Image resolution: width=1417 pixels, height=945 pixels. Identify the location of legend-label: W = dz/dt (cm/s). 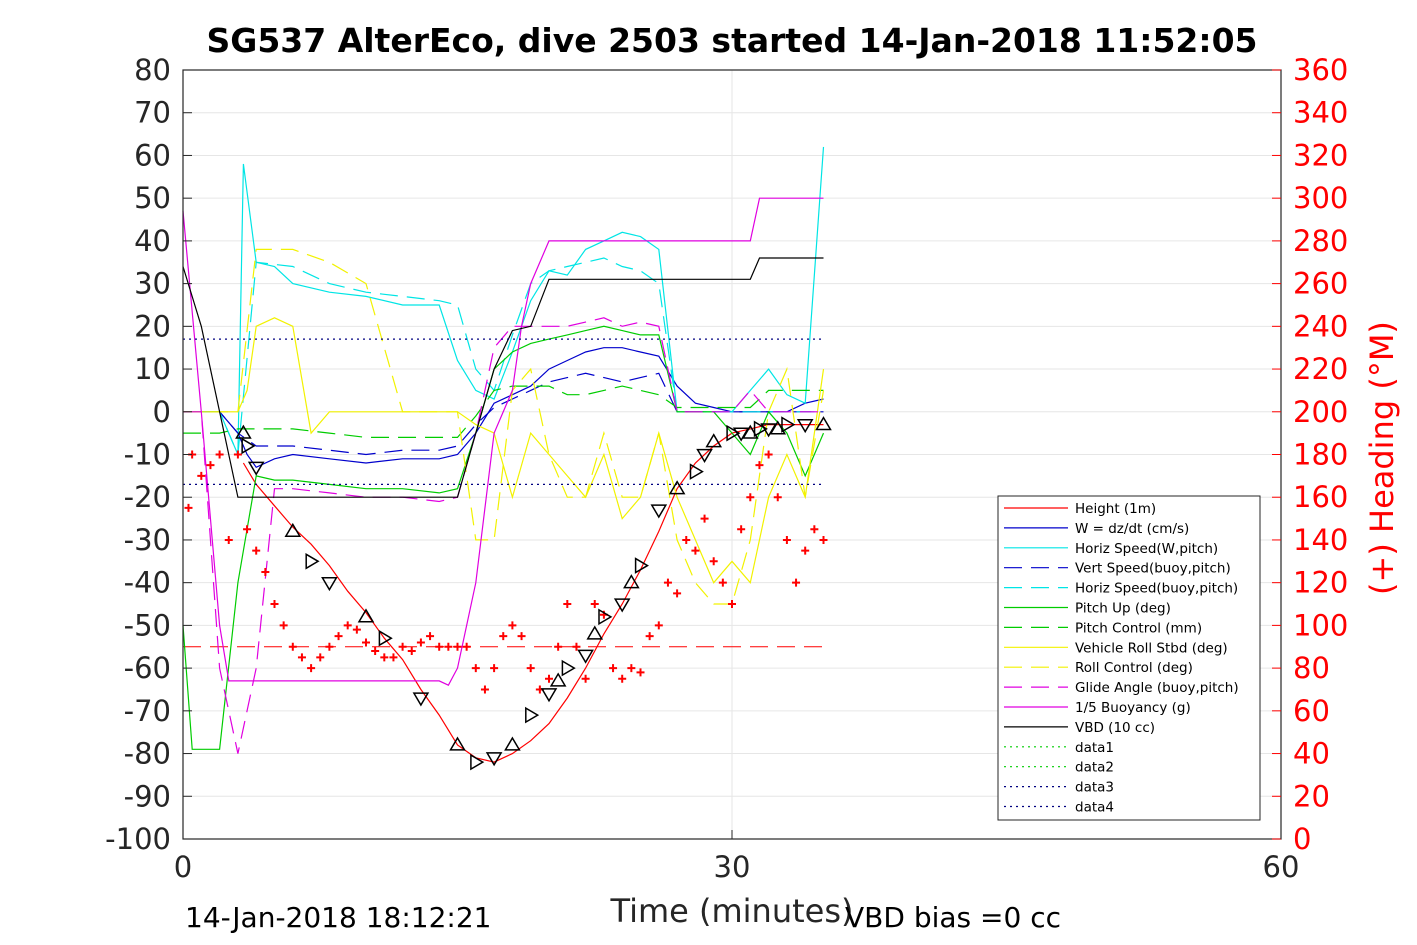
(1132, 529).